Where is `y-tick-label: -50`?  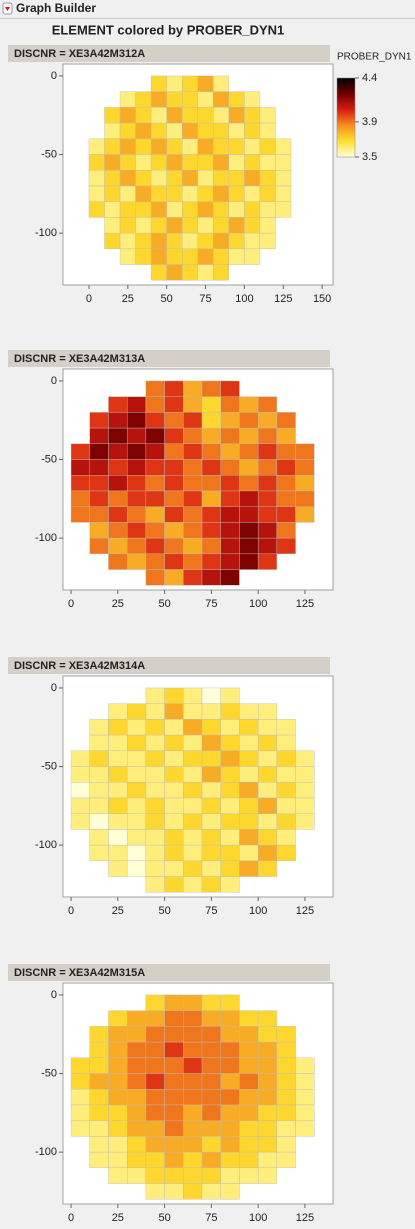
y-tick-label: -50 is located at coordinates (49, 1073).